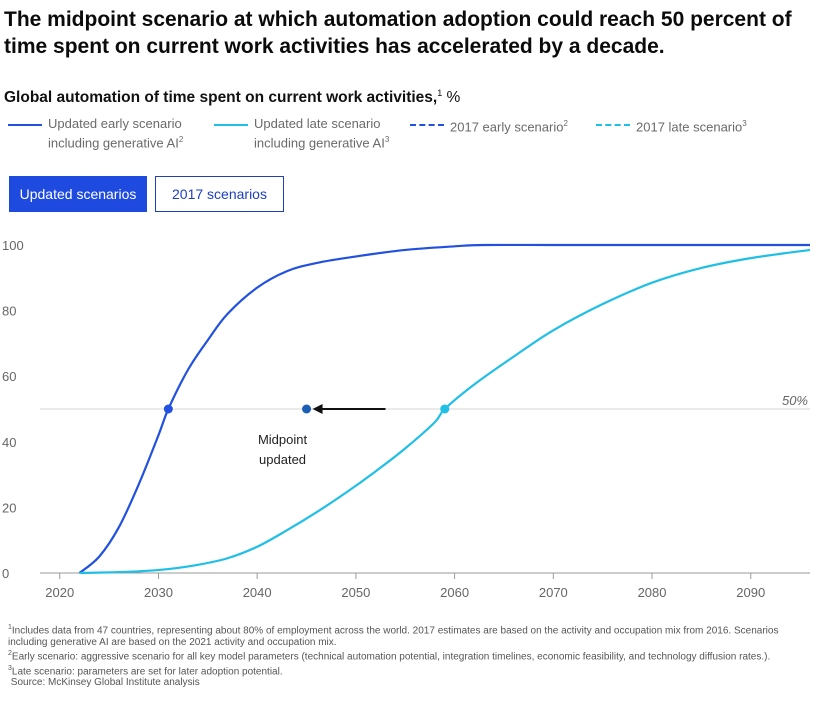 The image size is (826, 711). I want to click on legend-item-2017-late: 2017 late scenario3, so click(671, 125).